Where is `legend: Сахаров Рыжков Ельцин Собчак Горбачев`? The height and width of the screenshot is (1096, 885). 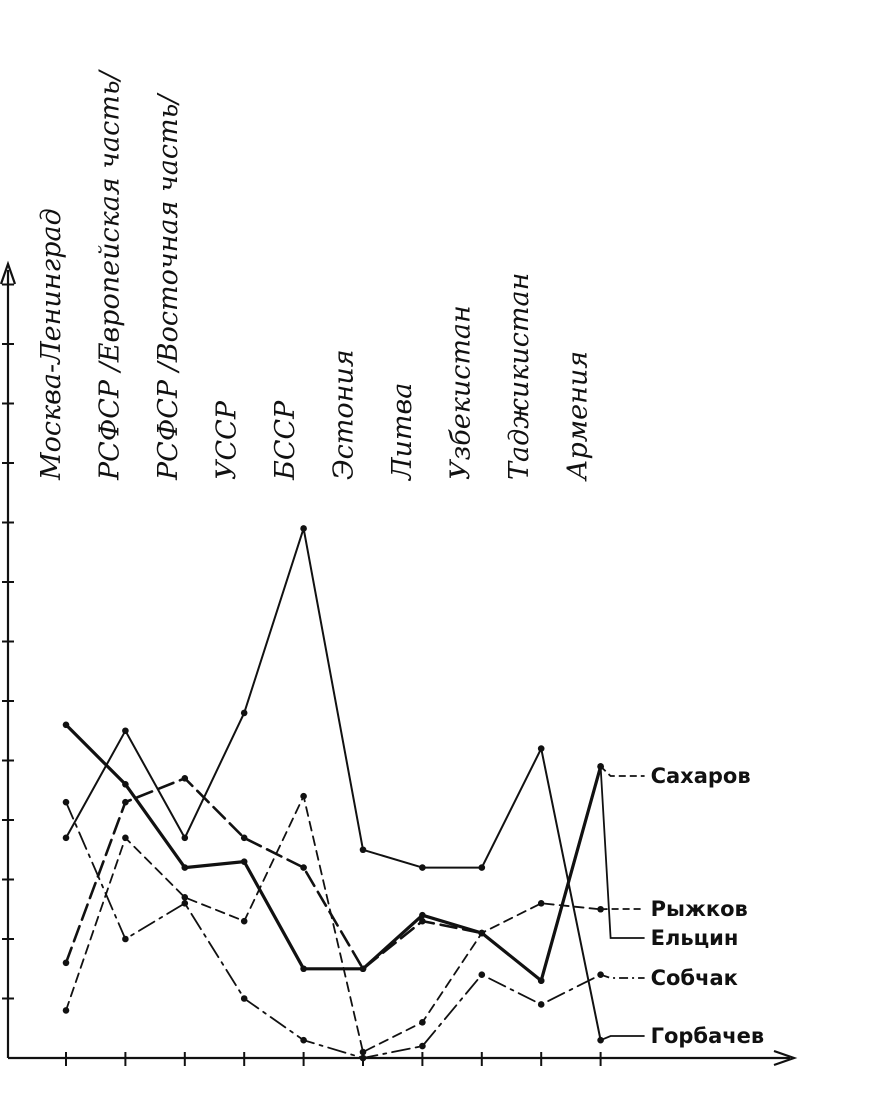 legend: Сахаров Рыжков Ельцин Собчак Горбачев is located at coordinates (682, 906).